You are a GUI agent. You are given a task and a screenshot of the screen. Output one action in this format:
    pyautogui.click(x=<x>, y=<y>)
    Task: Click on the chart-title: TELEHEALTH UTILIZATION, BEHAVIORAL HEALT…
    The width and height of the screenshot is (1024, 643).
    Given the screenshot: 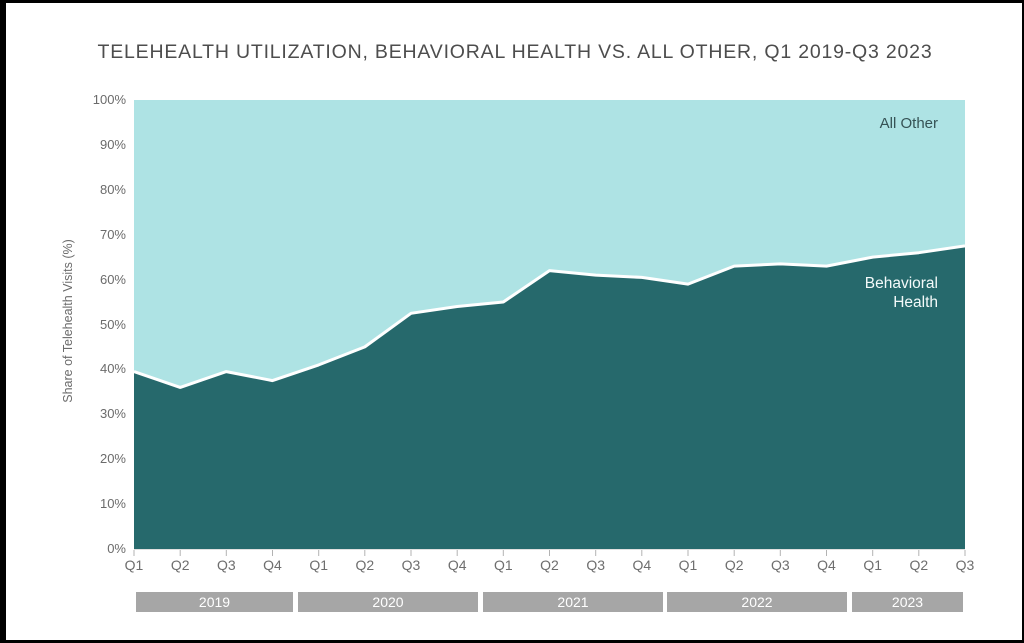 What is the action you would take?
    pyautogui.click(x=515, y=52)
    